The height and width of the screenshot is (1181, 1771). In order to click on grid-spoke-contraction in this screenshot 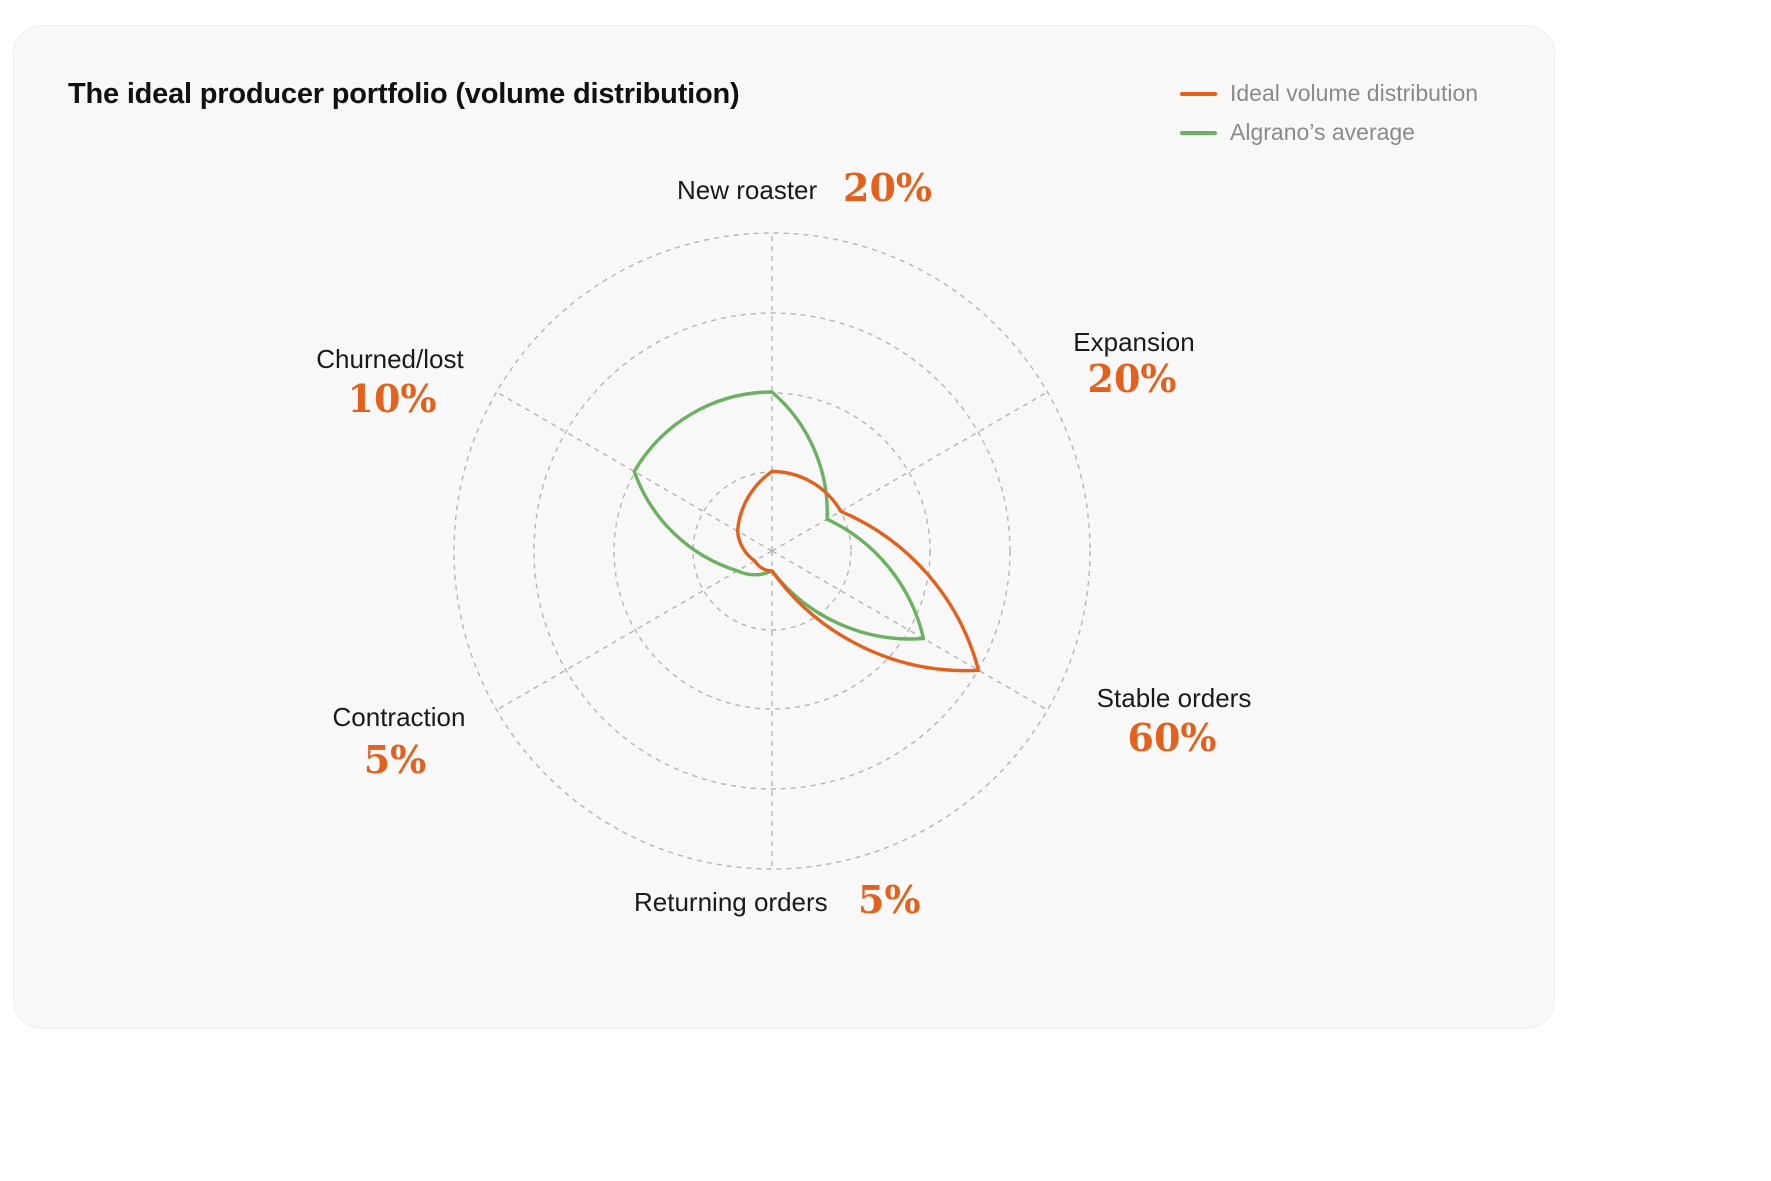, I will do `click(634, 630)`.